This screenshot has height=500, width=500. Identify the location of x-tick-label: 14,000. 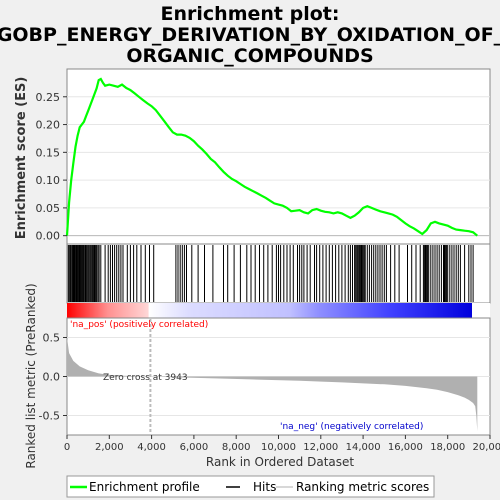
(363, 447).